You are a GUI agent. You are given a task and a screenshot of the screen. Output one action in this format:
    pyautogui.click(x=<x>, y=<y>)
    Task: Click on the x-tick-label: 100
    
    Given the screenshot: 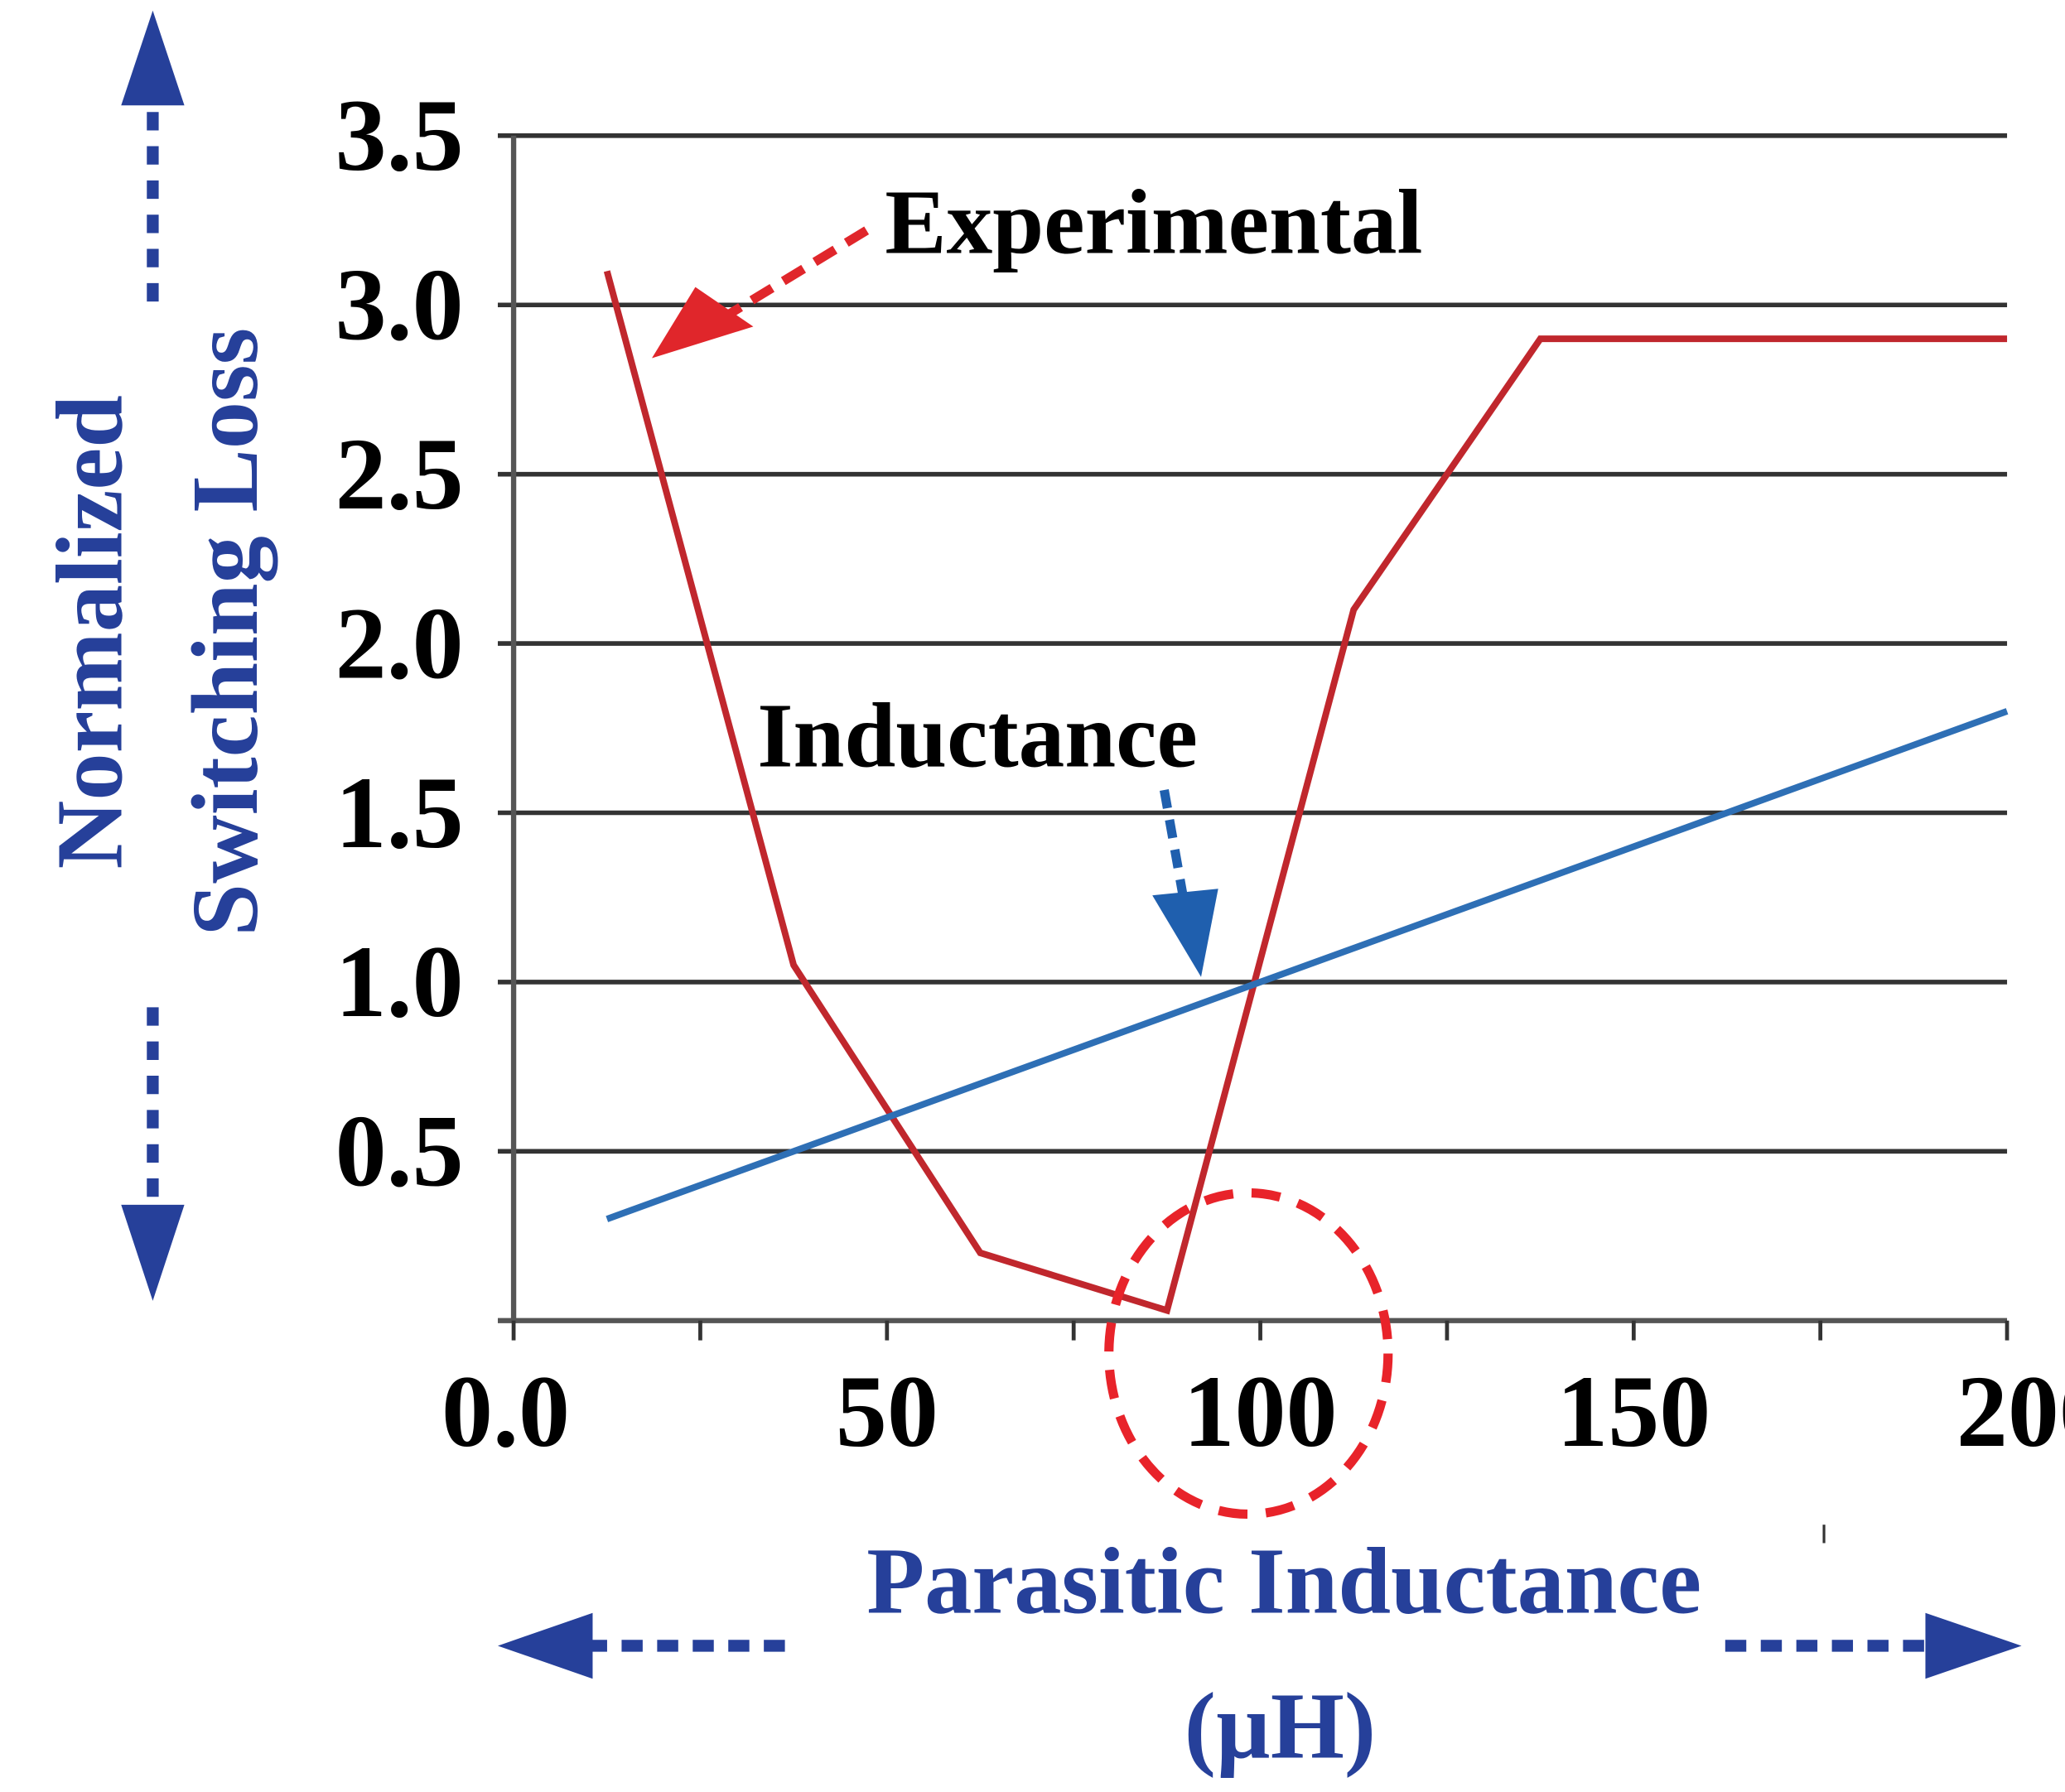 What is the action you would take?
    pyautogui.click(x=1261, y=1411)
    